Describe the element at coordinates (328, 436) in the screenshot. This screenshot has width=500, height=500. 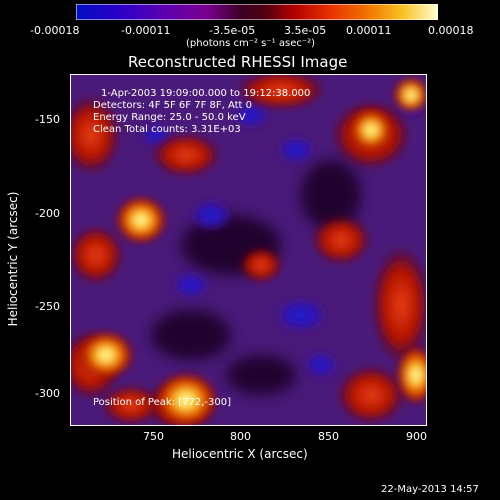
I see `x-tick-850: 850` at that location.